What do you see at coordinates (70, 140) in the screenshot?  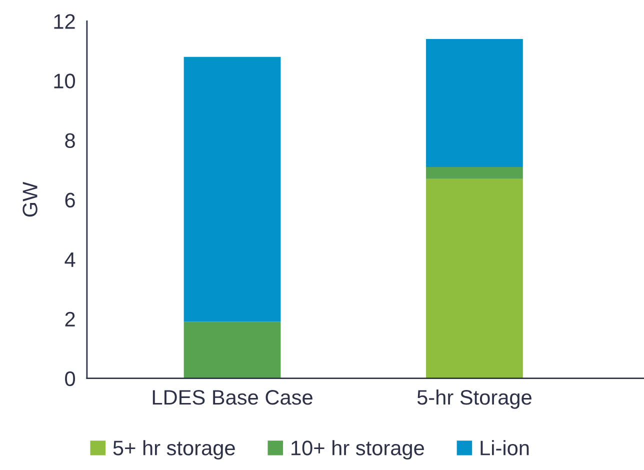 I see `y-tick-label: 8` at bounding box center [70, 140].